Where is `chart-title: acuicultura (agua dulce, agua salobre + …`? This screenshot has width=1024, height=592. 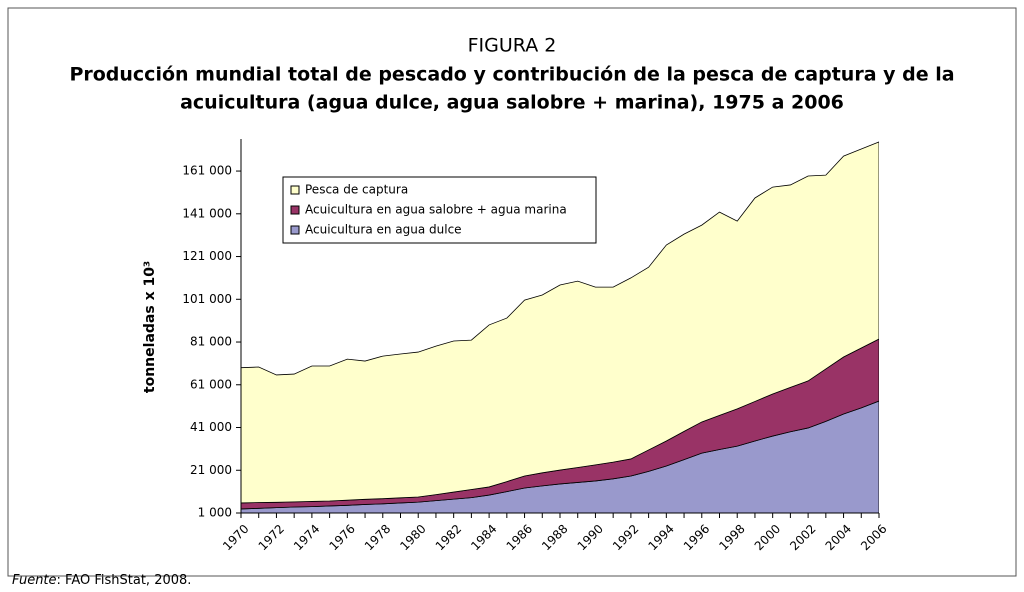 chart-title: acuicultura (agua dulce, agua salobre + … is located at coordinates (512, 103).